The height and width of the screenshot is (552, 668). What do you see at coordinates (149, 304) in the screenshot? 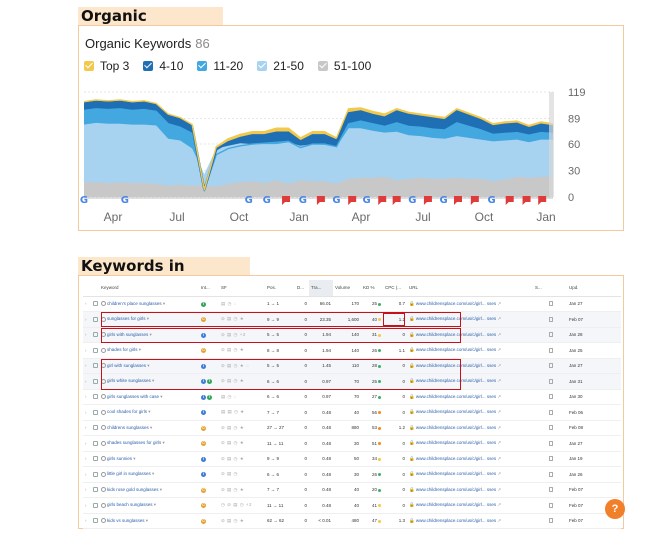
I see `keyword-cell: children's place sunglasses ▾` at bounding box center [149, 304].